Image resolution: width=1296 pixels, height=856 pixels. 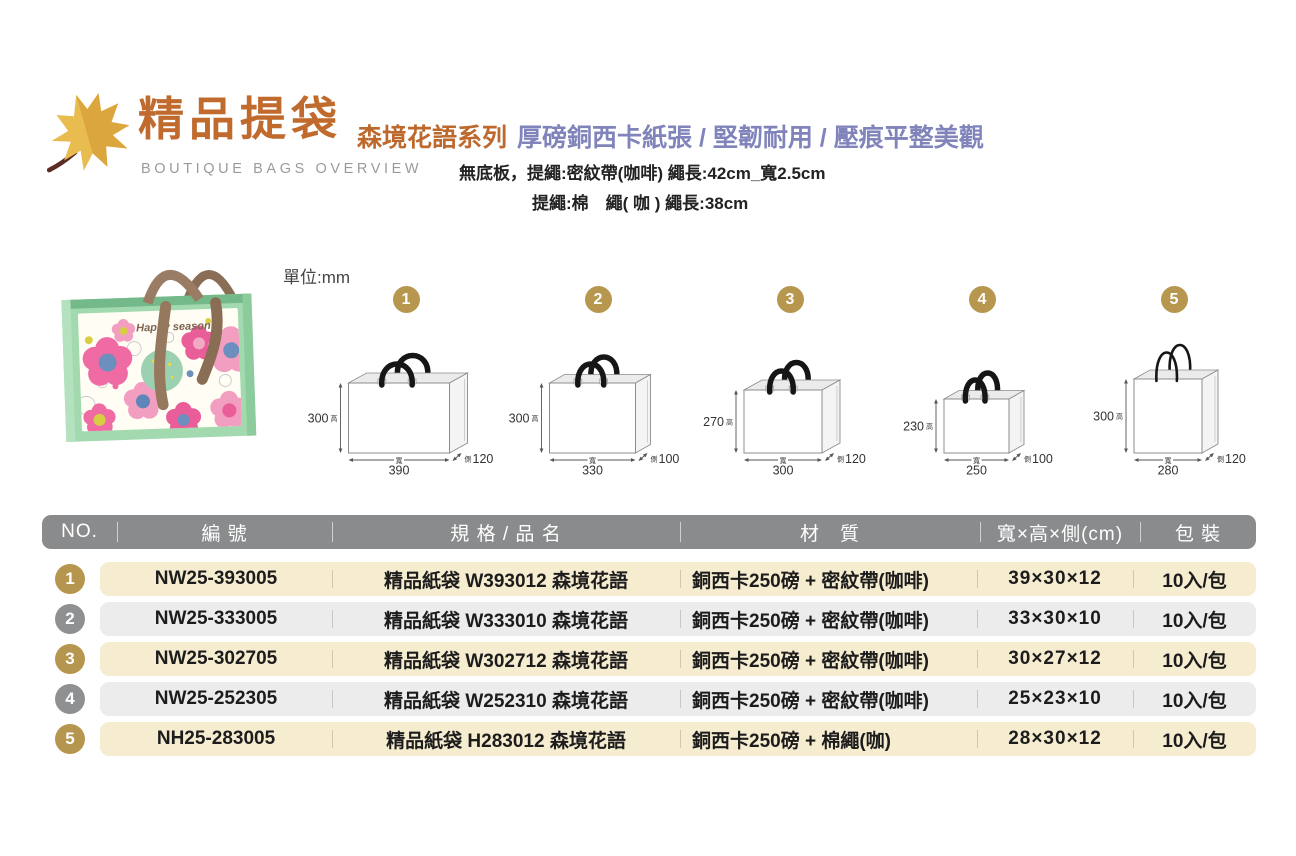 What do you see at coordinates (1198, 532) in the screenshot?
I see `column-header-pack: 包 裝` at bounding box center [1198, 532].